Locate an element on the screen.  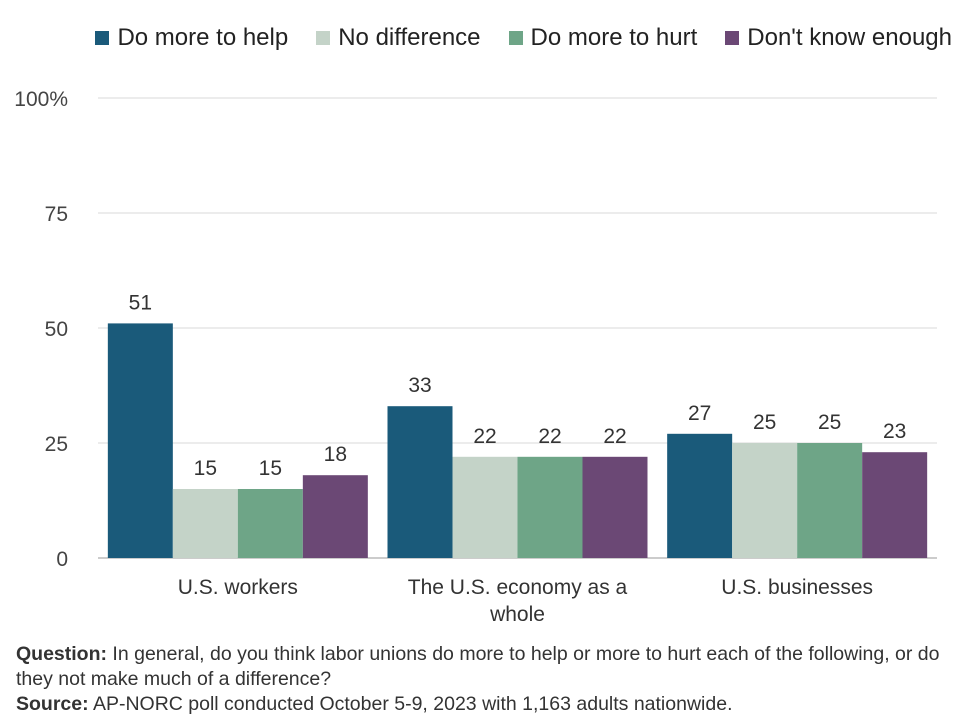
legend-item-no-difference: No difference is located at coordinates (398, 38).